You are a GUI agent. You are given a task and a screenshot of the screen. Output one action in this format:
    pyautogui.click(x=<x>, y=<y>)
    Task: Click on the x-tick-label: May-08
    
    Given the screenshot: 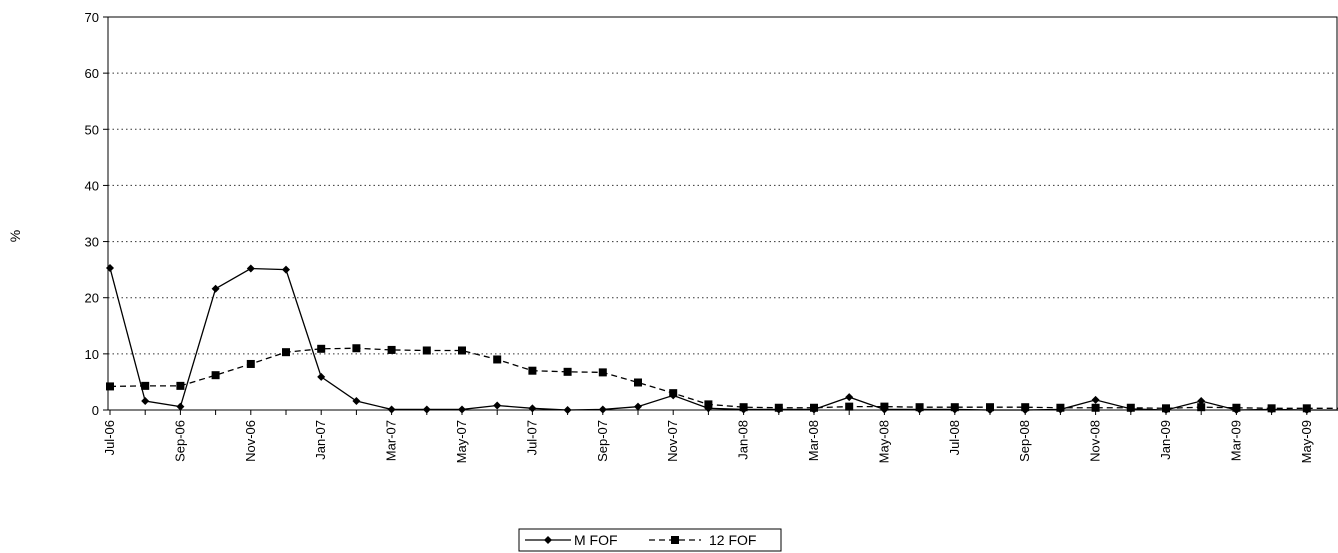 What is the action you would take?
    pyautogui.click(x=883, y=441)
    